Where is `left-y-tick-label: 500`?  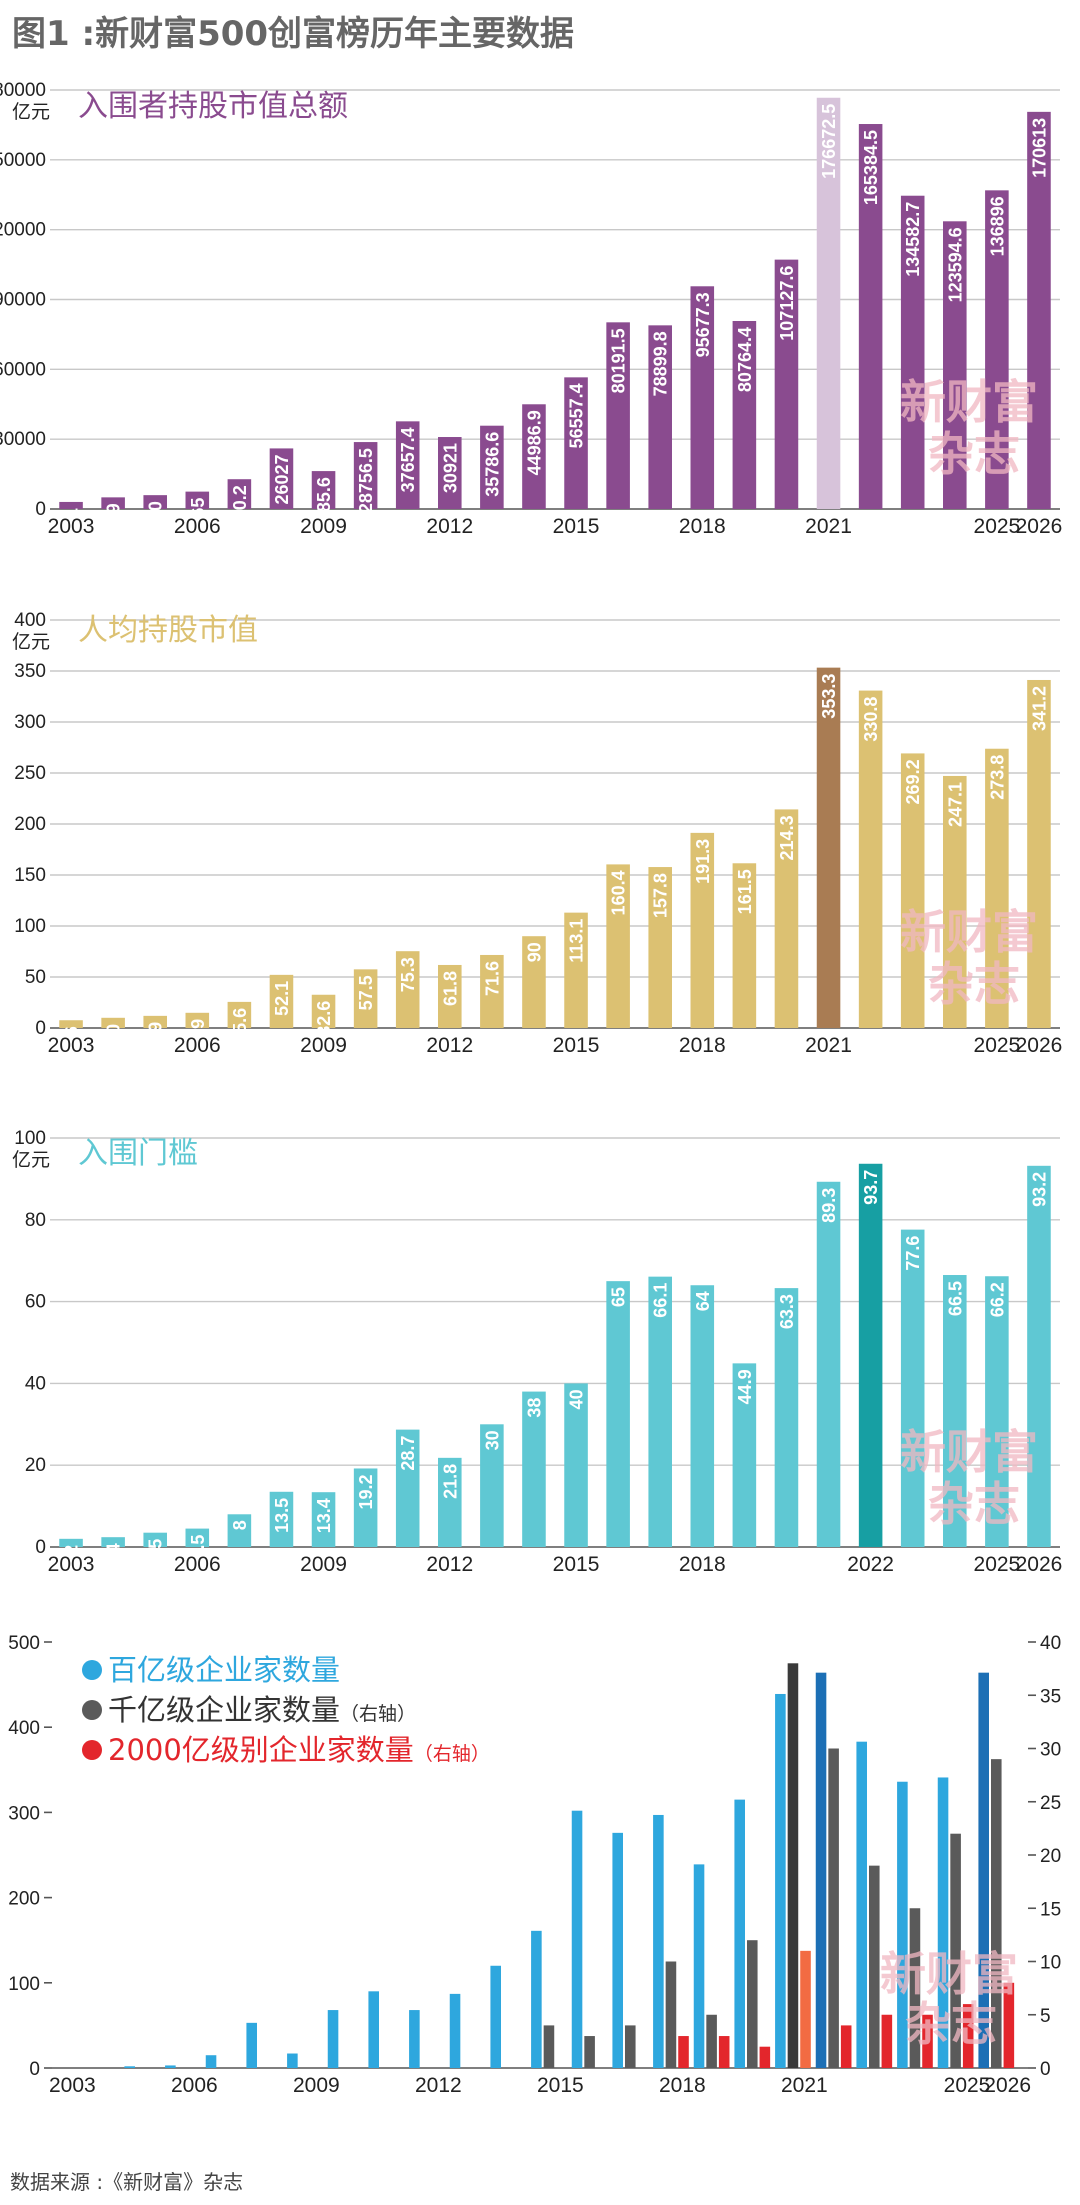
left-y-tick-label: 500 is located at coordinates (24, 1643).